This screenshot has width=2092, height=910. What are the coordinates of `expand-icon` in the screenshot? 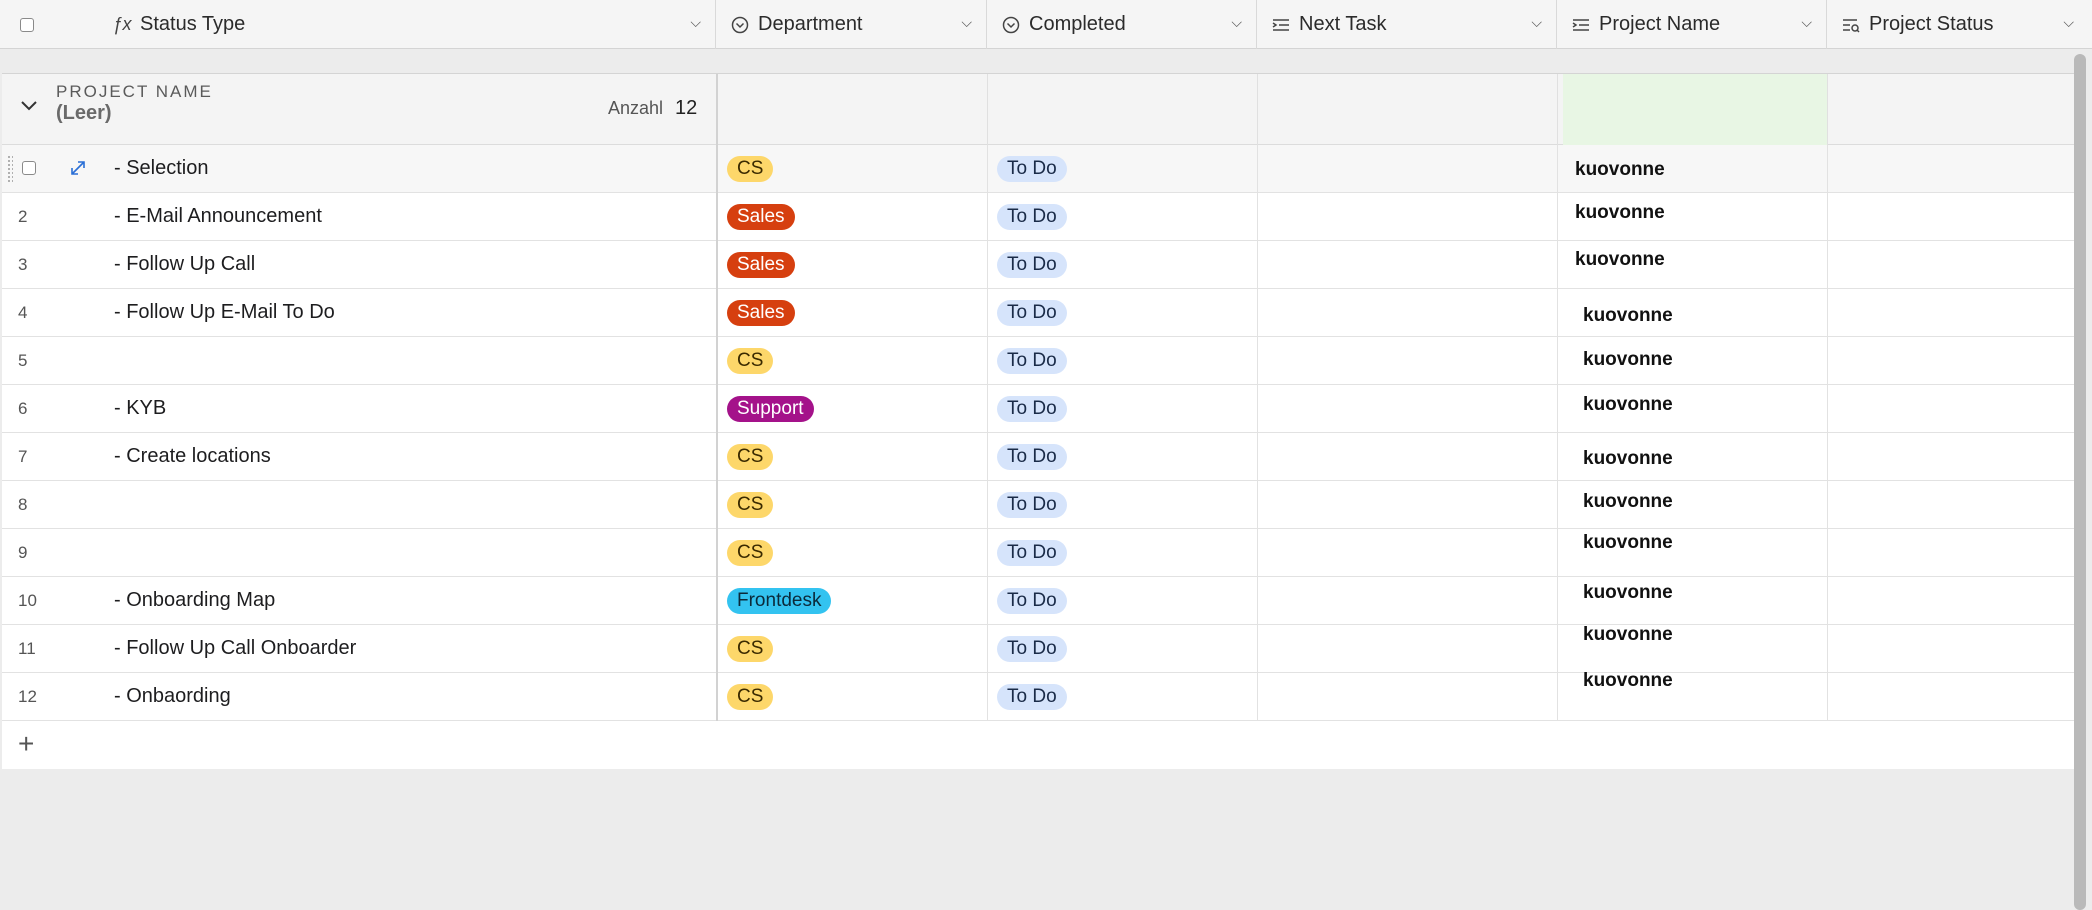 It's located at (78, 170).